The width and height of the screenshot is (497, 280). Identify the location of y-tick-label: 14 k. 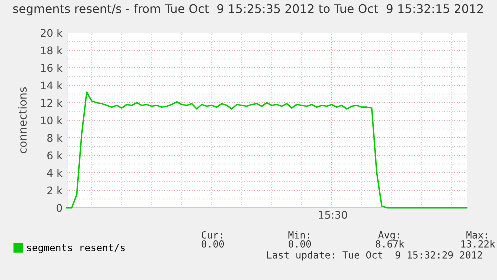
(52, 86).